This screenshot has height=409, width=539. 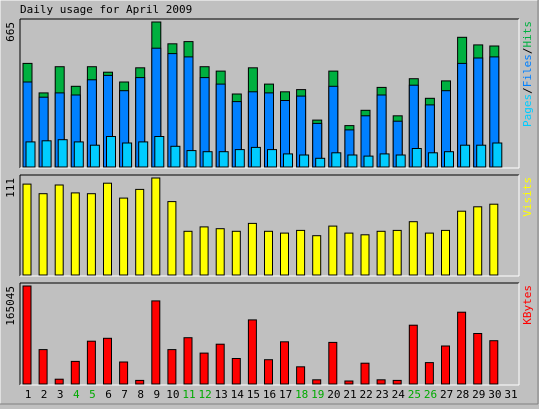 I want to click on hits-files-pages-legend: Pages/Files/Hits, so click(x=527, y=74).